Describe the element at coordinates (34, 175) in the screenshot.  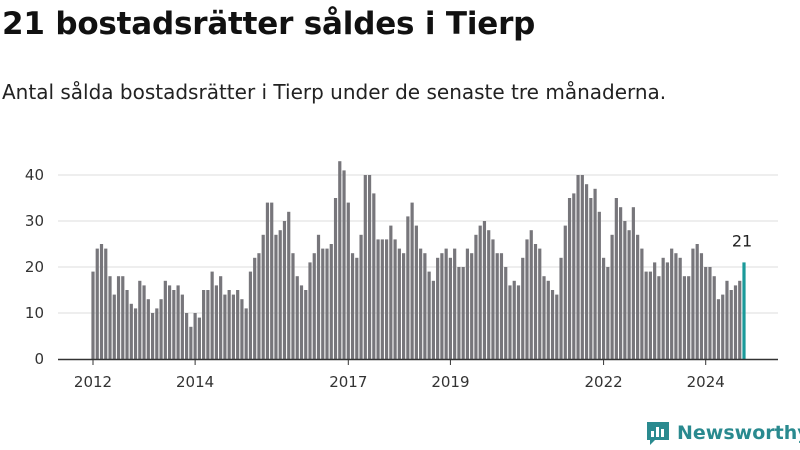
I see `y-tick-label: 40` at that location.